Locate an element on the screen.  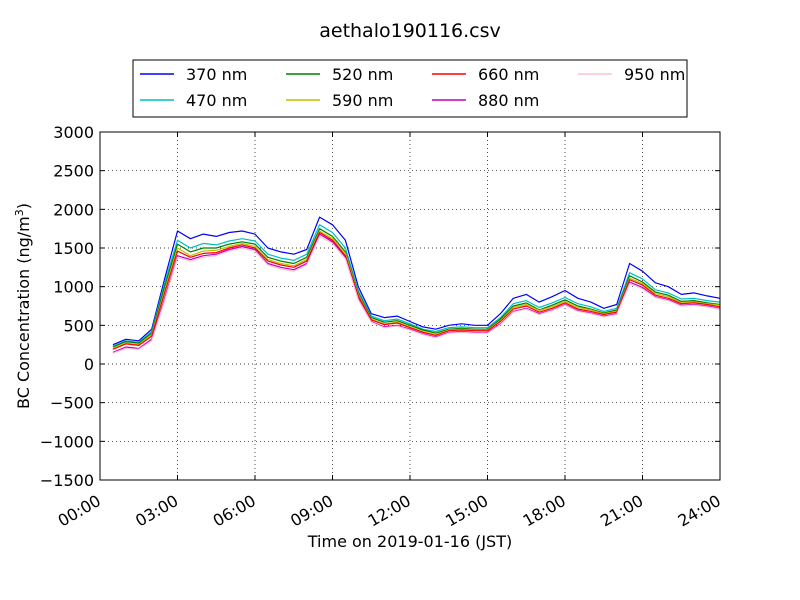
y-tick-label: 2000 is located at coordinates (73, 209).